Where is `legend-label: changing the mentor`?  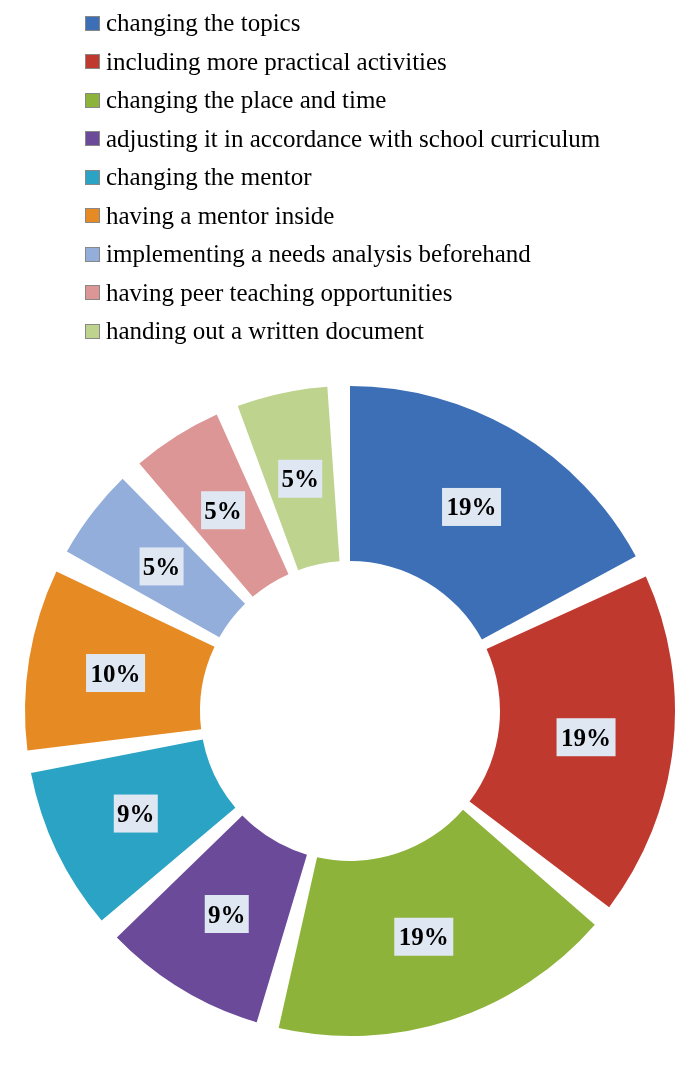 legend-label: changing the mentor is located at coordinates (209, 177).